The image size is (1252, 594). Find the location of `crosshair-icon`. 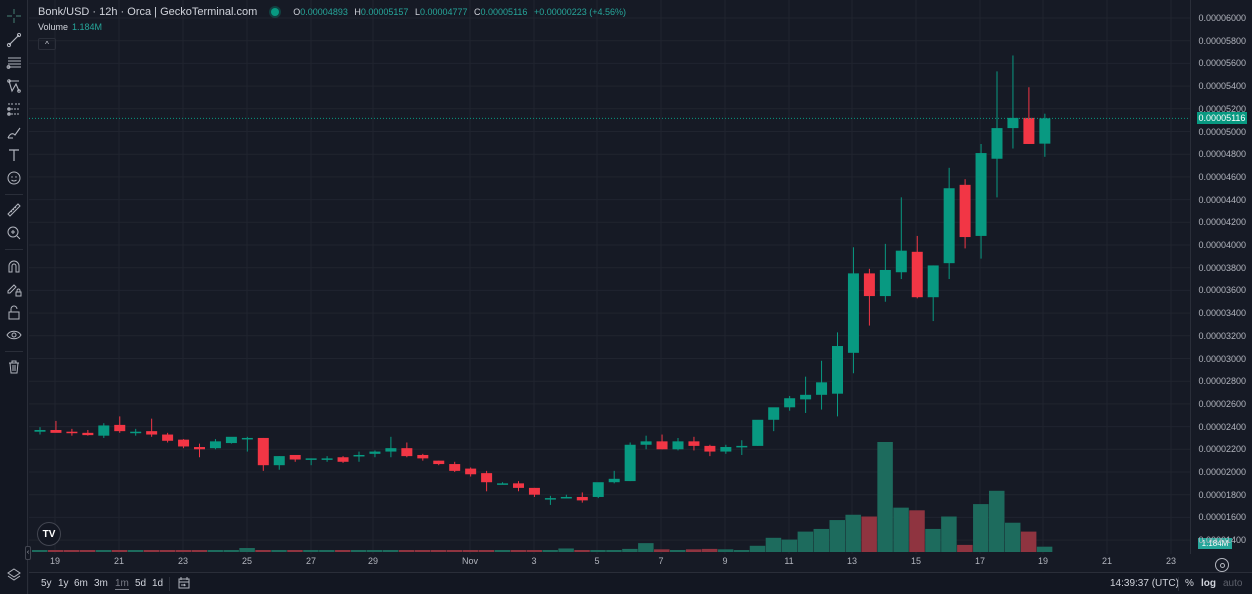

crosshair-icon is located at coordinates (14, 16).